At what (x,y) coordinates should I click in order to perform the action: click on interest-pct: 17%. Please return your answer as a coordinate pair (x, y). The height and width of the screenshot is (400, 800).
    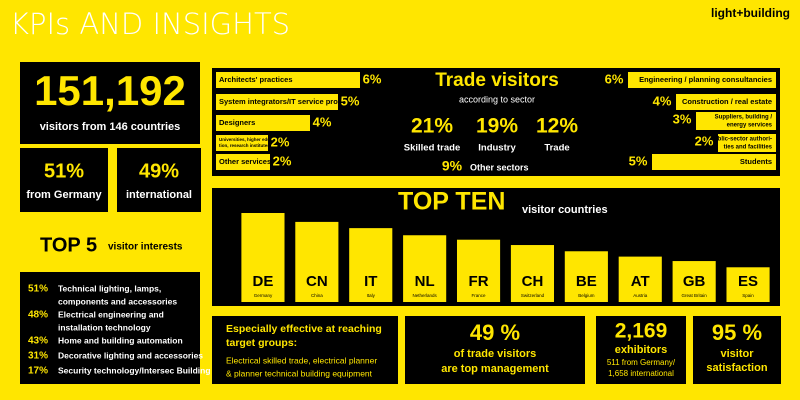
    Looking at the image, I should click on (38, 371).